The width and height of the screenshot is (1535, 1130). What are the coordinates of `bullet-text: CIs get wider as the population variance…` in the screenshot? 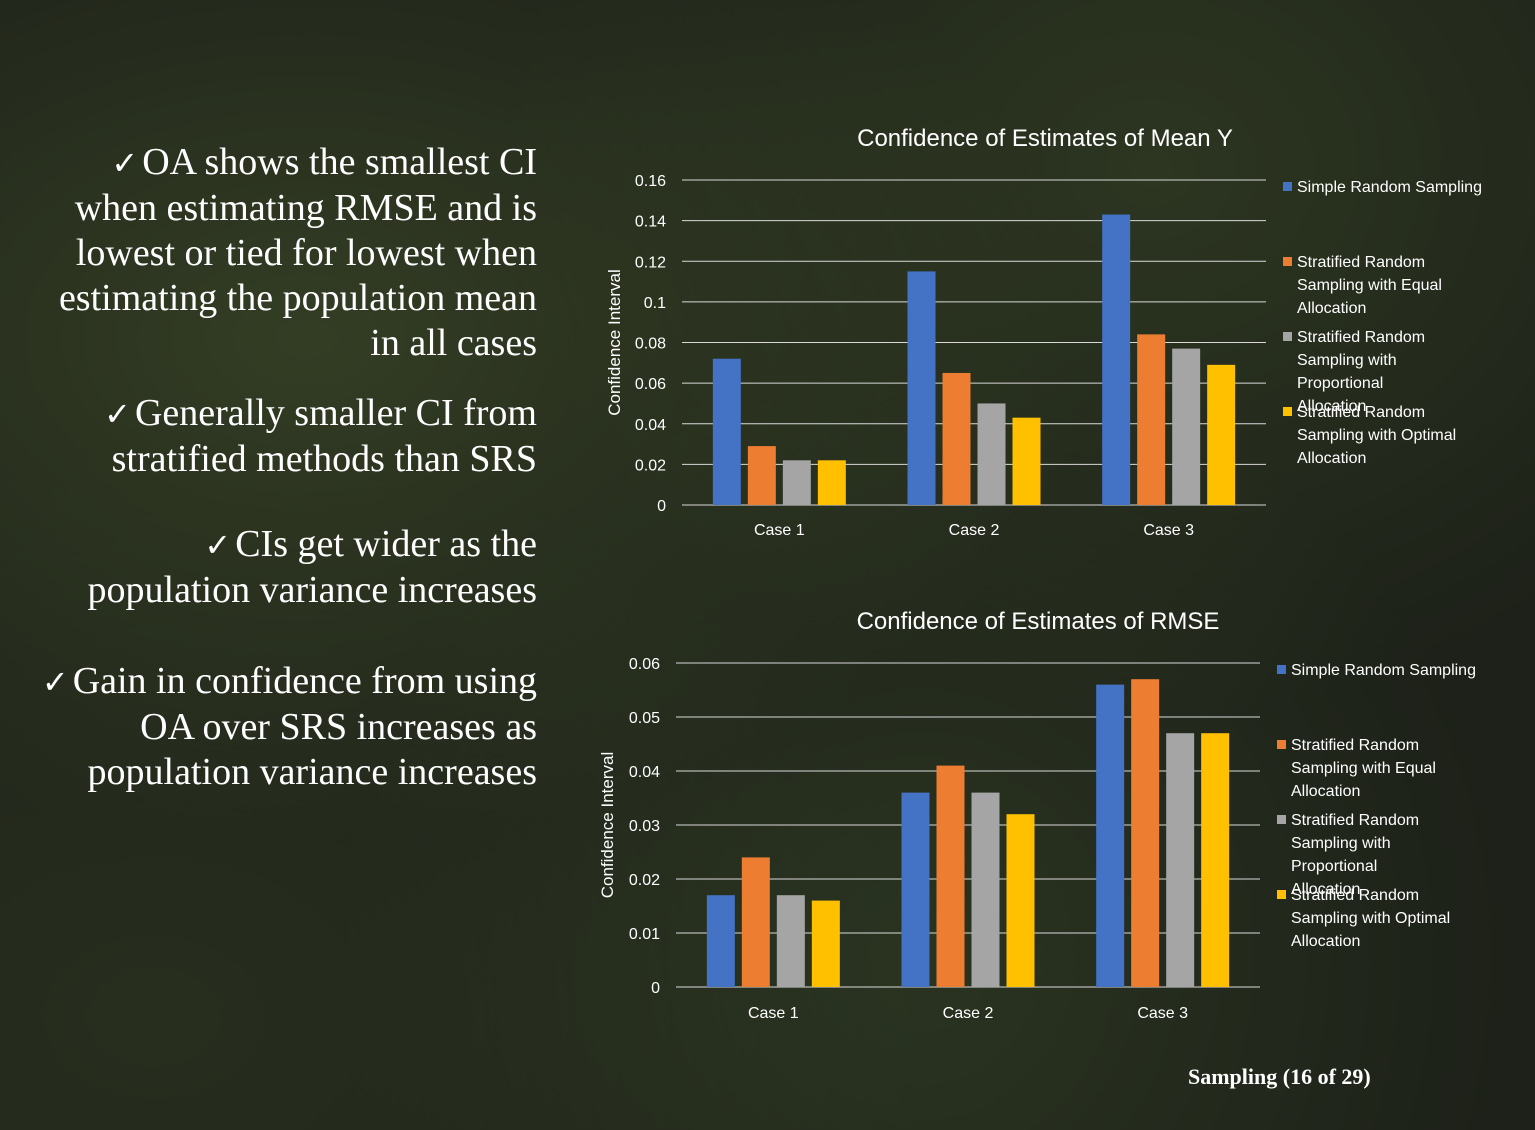 It's located at (312, 567).